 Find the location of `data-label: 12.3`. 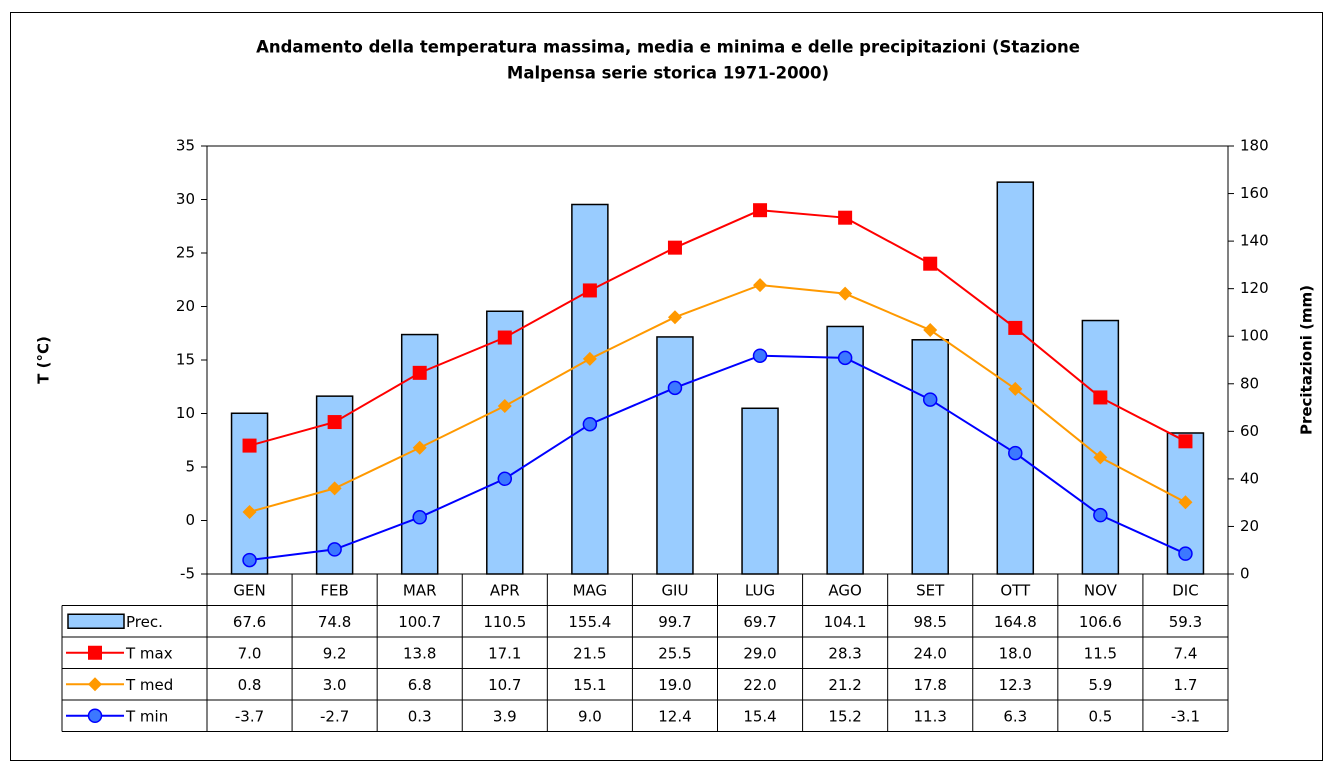

data-label: 12.3 is located at coordinates (1015, 685).